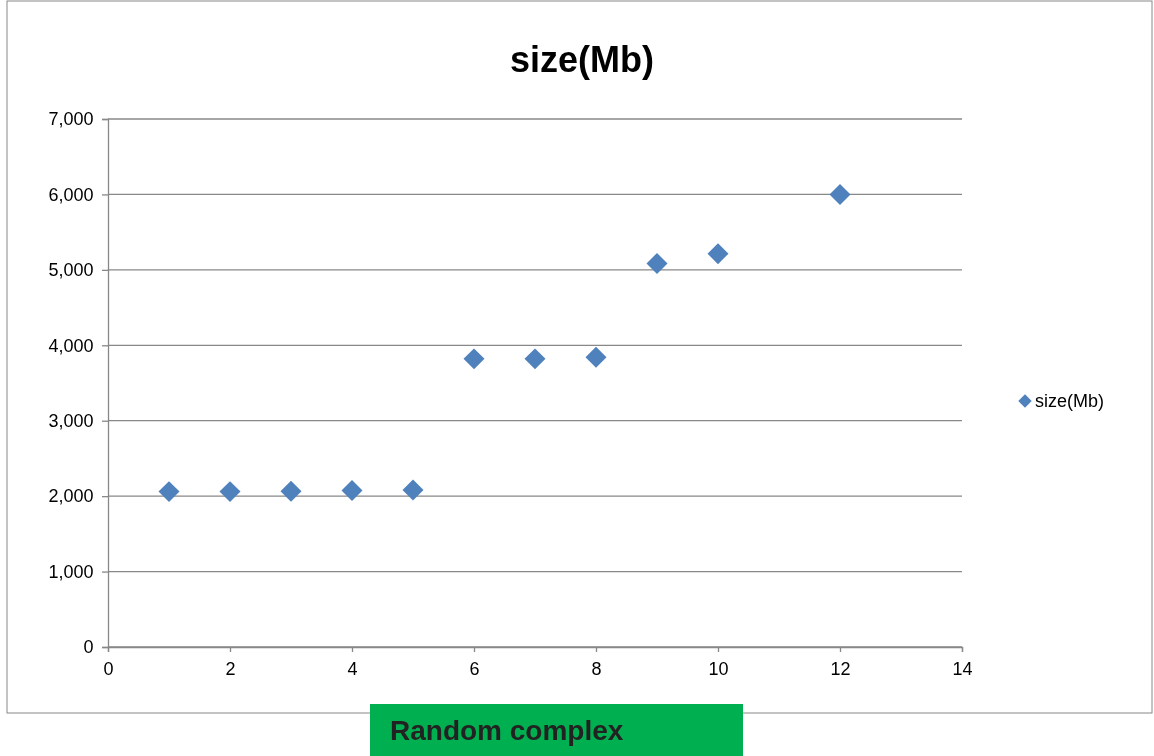  What do you see at coordinates (596, 668) in the screenshot?
I see `x-tick-label: 8` at bounding box center [596, 668].